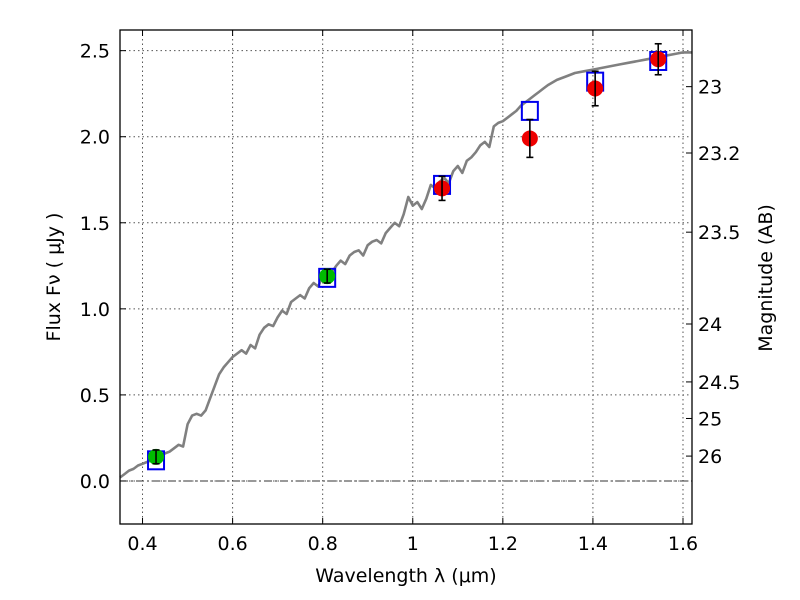  Describe the element at coordinates (710, 88) in the screenshot. I see `right-tick-label: 23` at that location.